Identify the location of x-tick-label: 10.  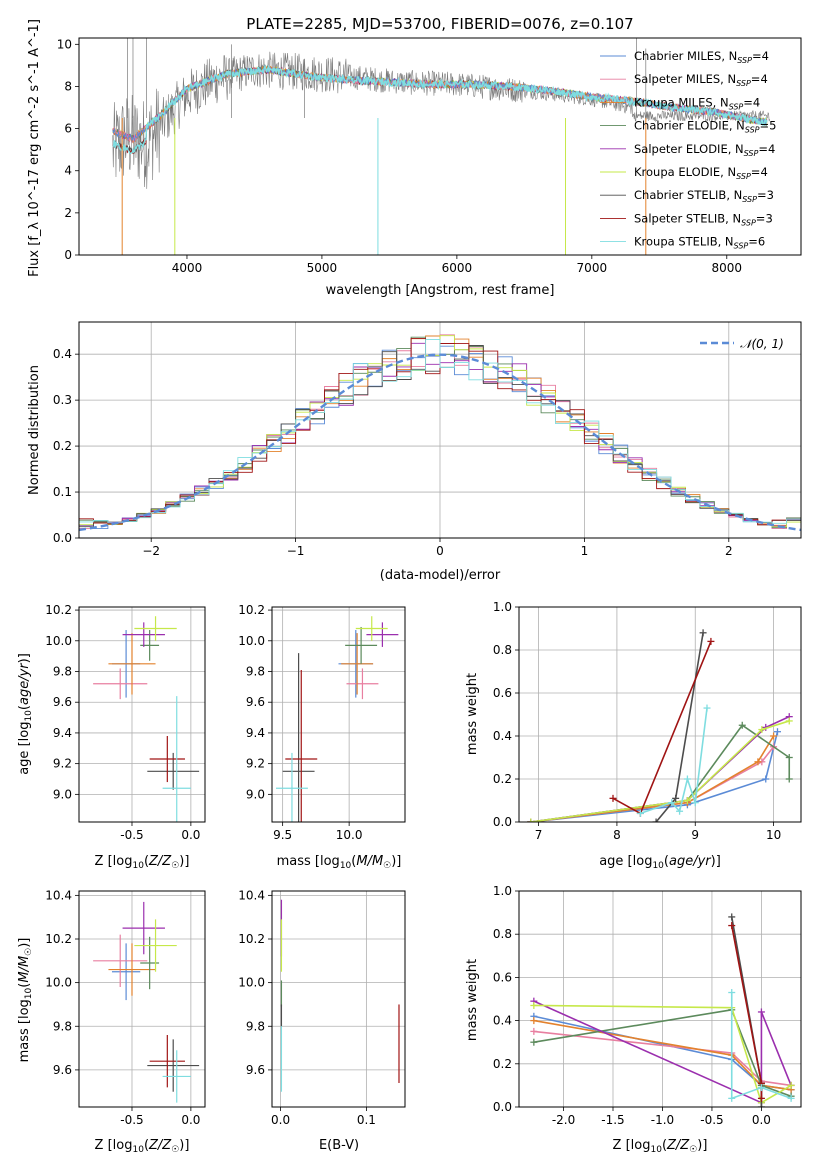
(773, 835).